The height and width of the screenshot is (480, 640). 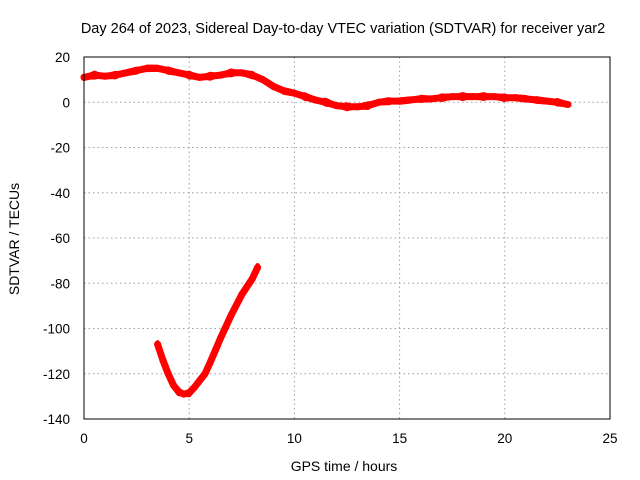 I want to click on y-tick-label: -140, so click(x=56, y=419).